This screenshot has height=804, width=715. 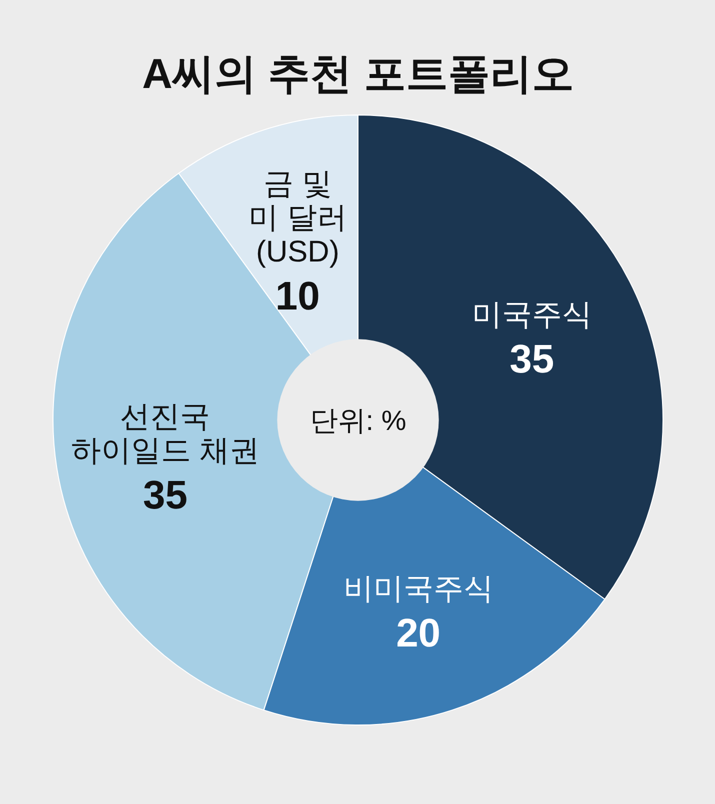 I want to click on slice-label: 선진국 하이일드 채권, so click(x=165, y=434).